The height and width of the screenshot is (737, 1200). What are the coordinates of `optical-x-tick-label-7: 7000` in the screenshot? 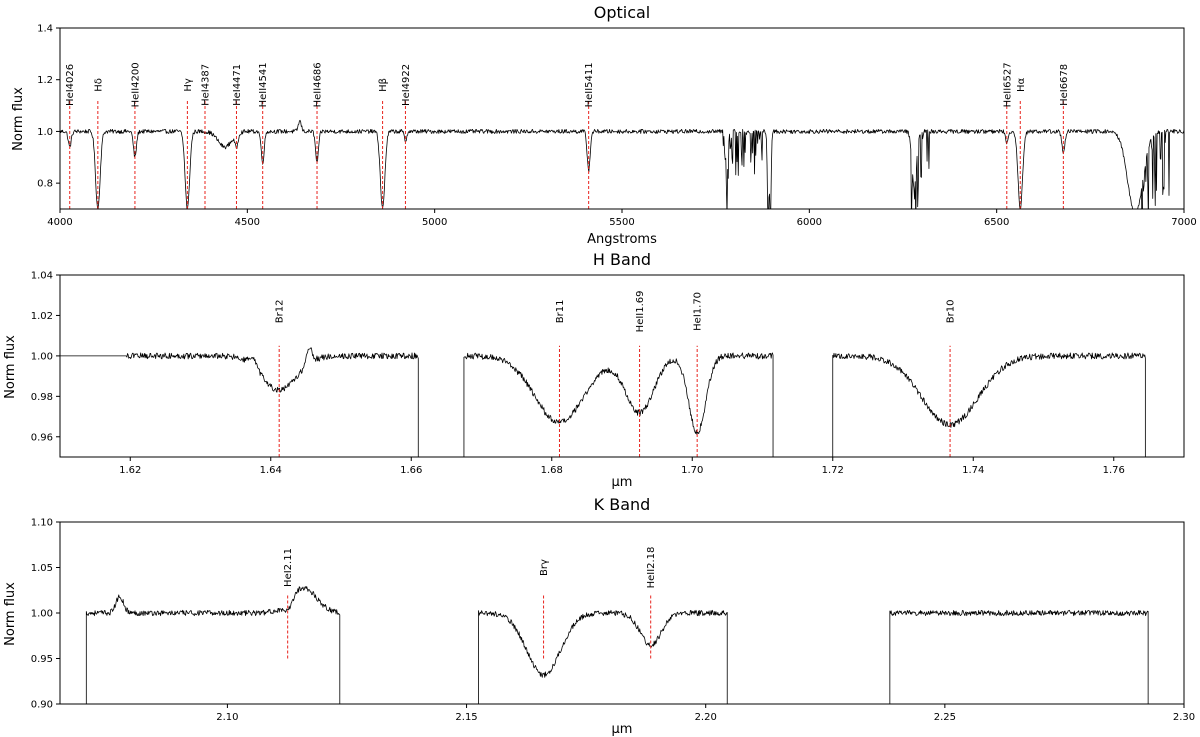 It's located at (1183, 222).